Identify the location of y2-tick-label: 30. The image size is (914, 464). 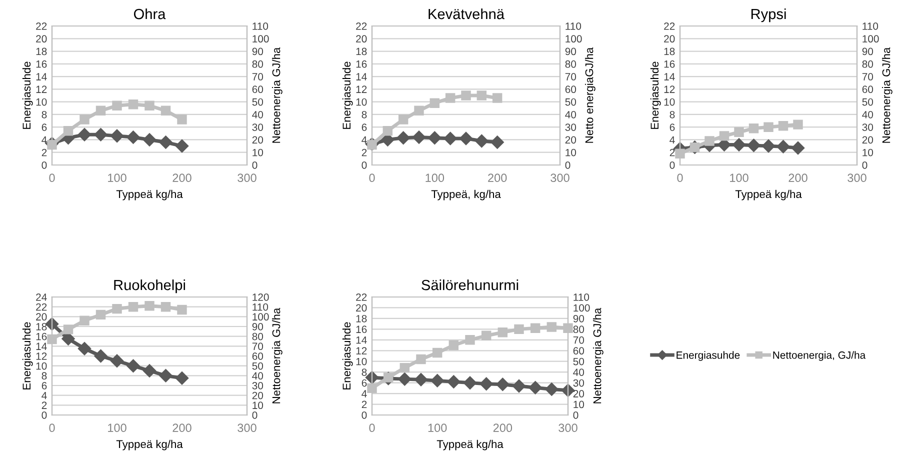
(258, 127).